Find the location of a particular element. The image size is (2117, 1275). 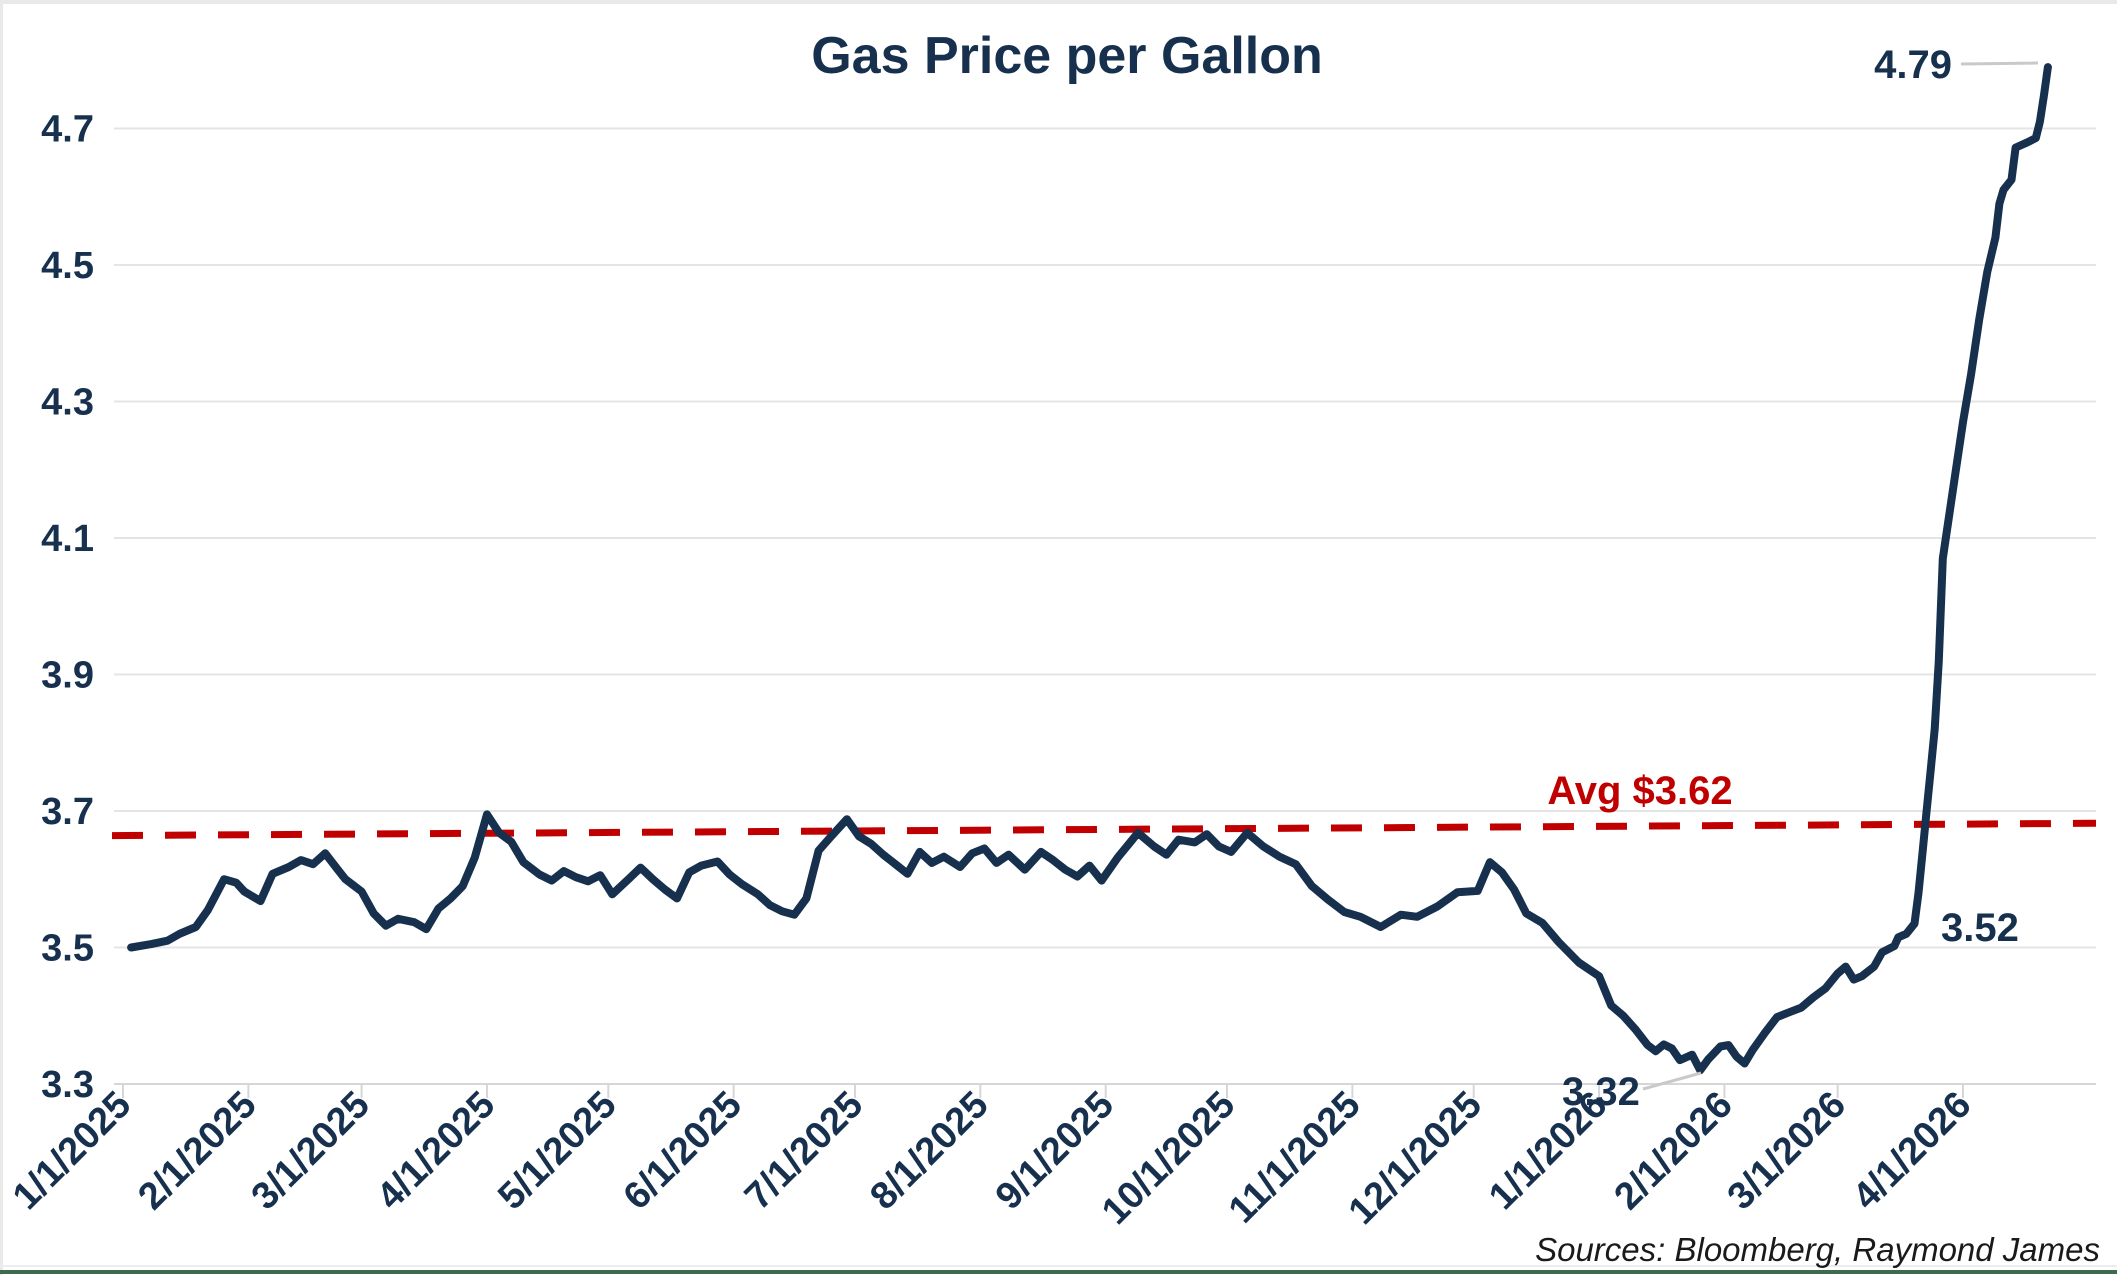

page-border-top is located at coordinates (1058, 2).